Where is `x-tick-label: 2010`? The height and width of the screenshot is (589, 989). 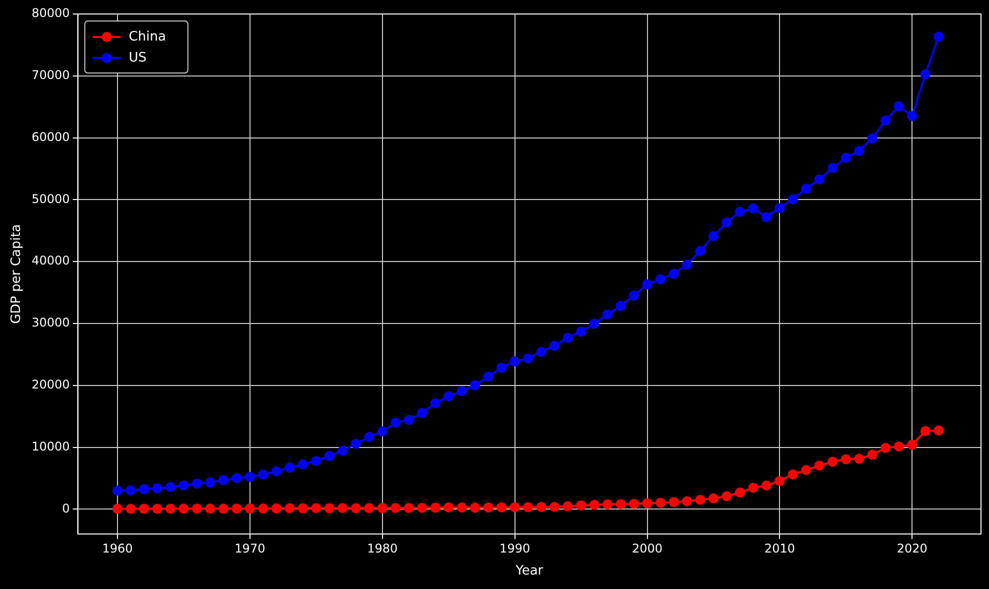 x-tick-label: 2010 is located at coordinates (779, 548).